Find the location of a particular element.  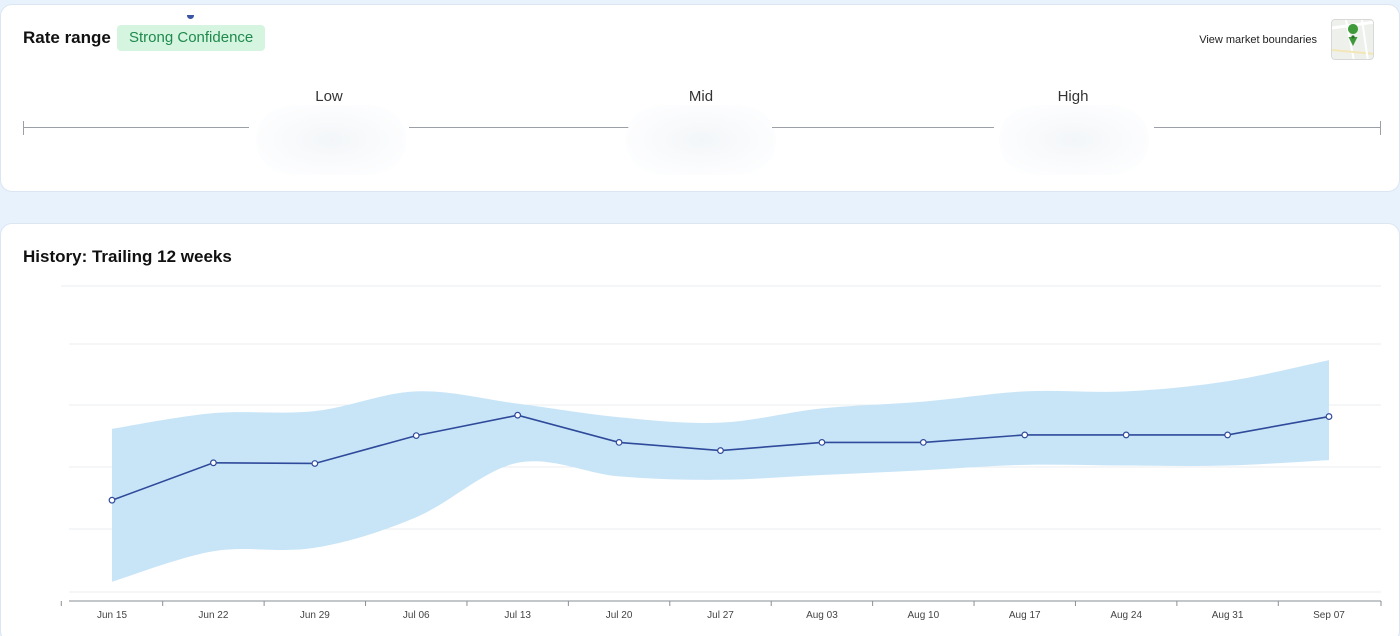

x-tick-label: Jul 06 is located at coordinates (416, 615).